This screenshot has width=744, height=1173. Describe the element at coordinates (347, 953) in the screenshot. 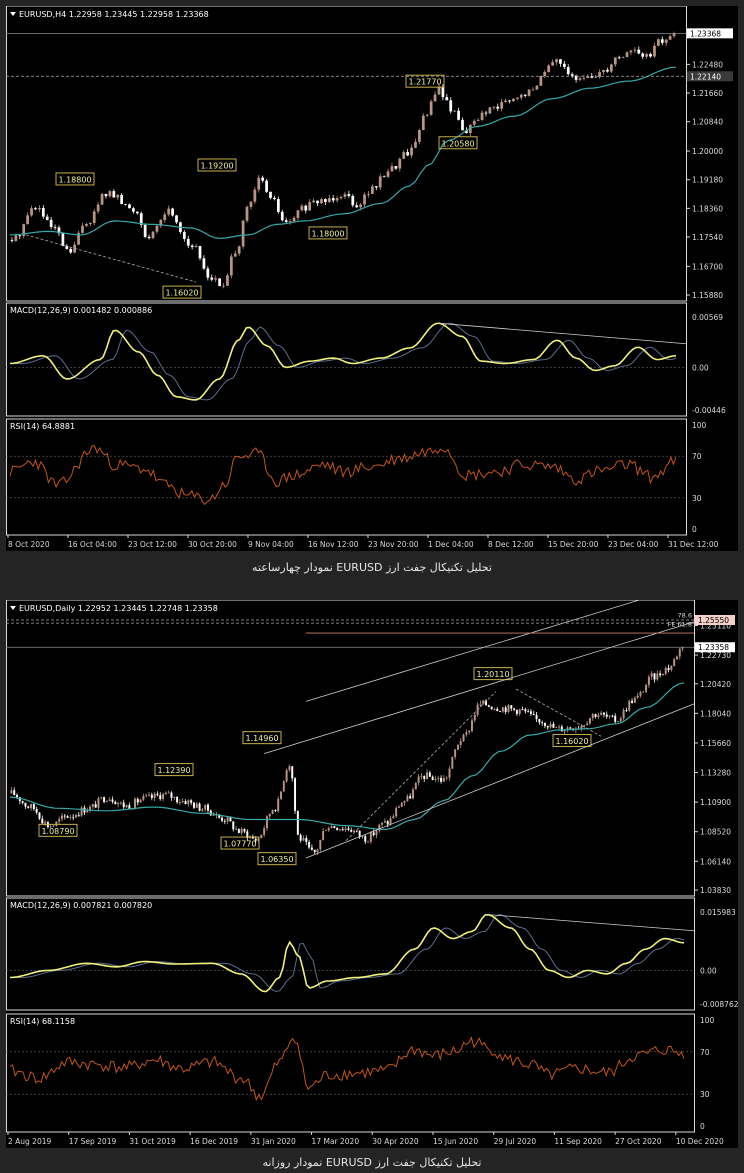

I see `macd-signal-line` at that location.